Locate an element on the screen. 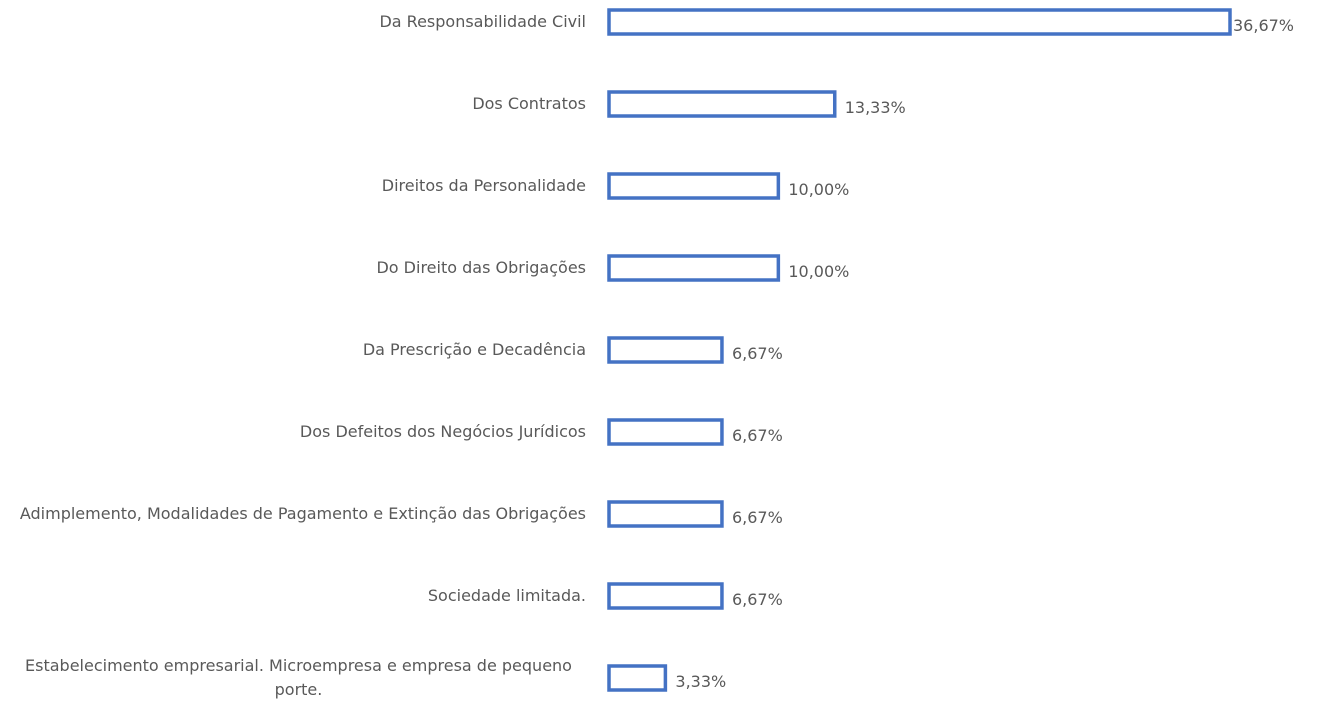  category-label: Da Prescrição e Decadência is located at coordinates (474, 349).